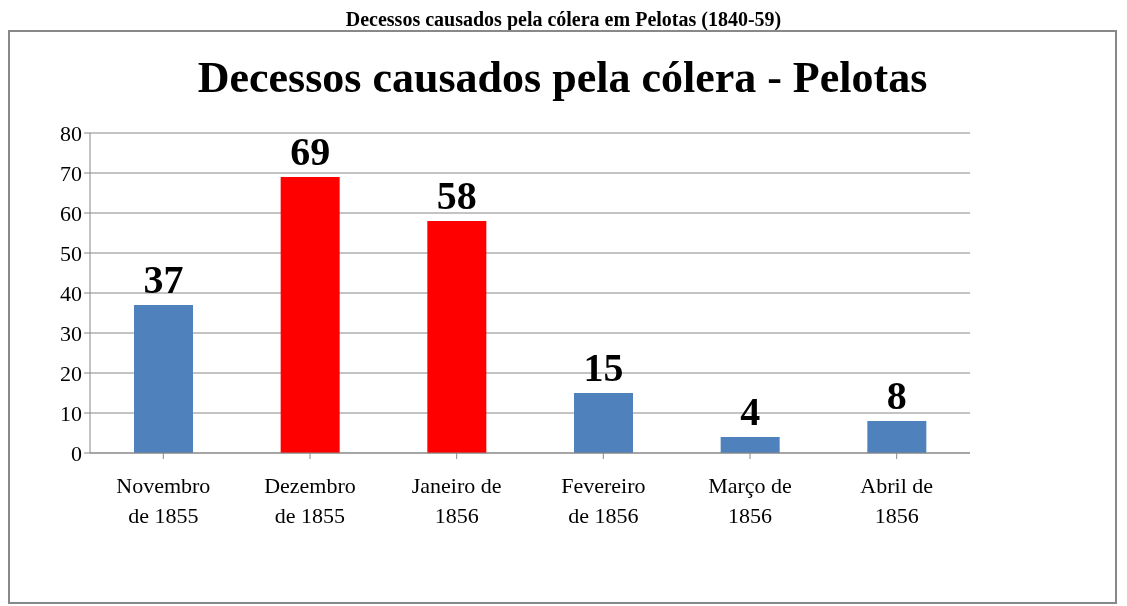 This screenshot has width=1127, height=606. I want to click on data-label: 58, so click(456, 195).